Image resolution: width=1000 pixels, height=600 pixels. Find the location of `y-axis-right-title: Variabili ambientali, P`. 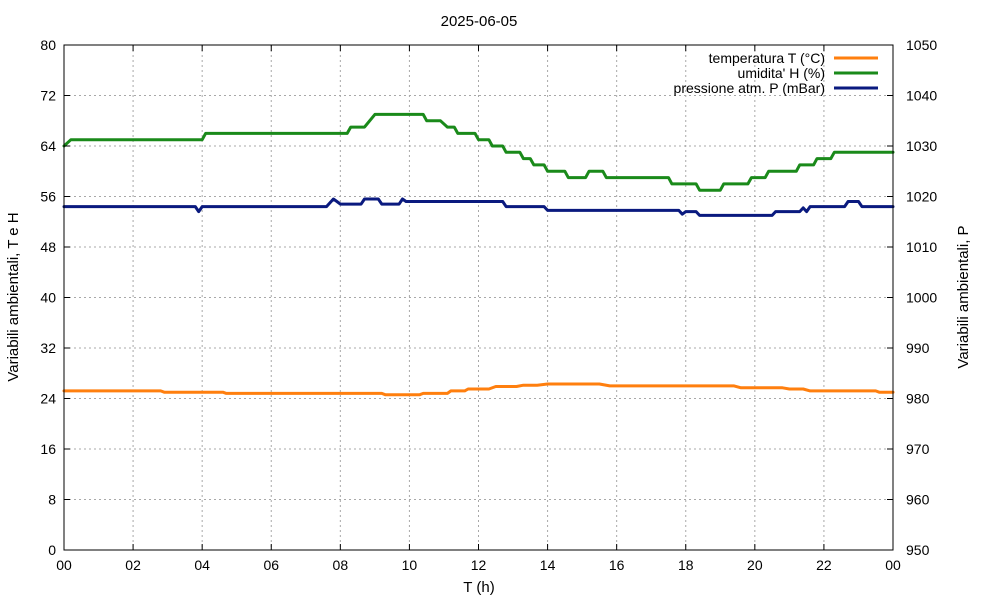

y-axis-right-title: Variabili ambientali, P is located at coordinates (963, 296).